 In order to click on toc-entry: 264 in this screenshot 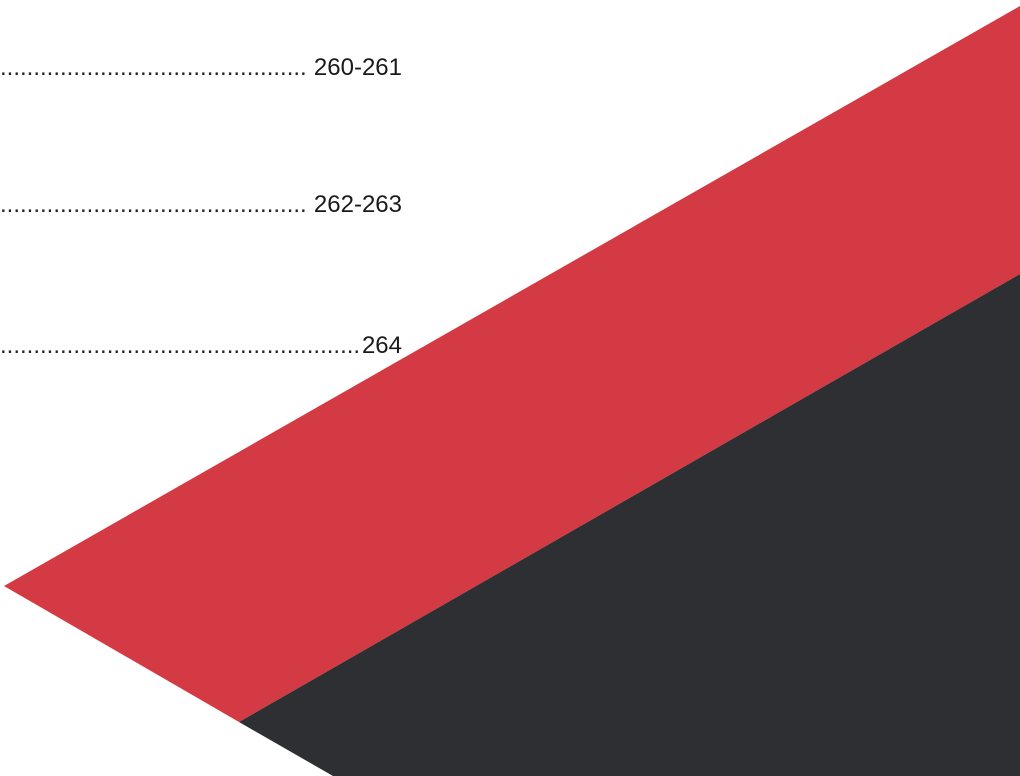, I will do `click(201, 346)`.